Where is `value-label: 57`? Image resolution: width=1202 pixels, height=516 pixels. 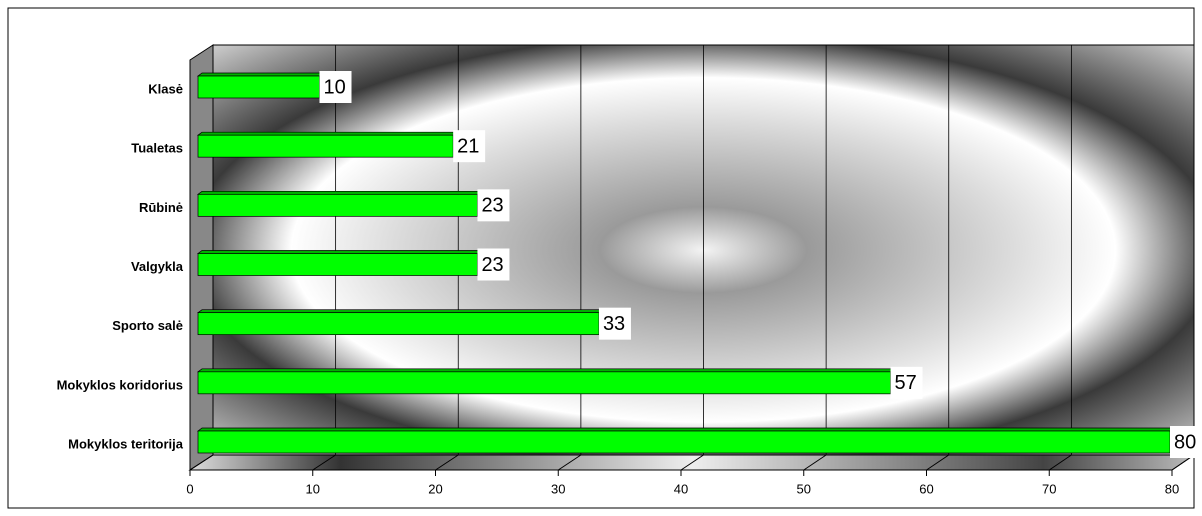
value-label: 57 is located at coordinates (906, 383).